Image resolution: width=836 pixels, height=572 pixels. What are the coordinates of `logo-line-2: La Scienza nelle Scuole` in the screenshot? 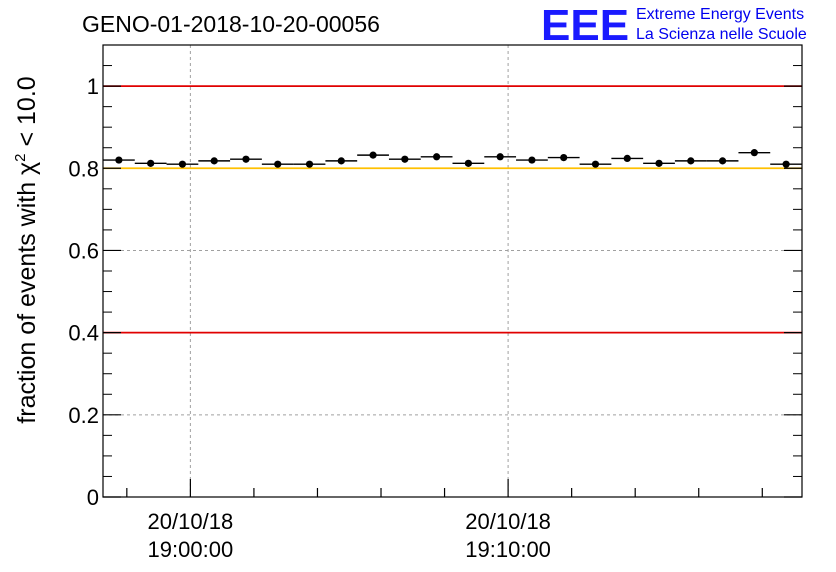 It's located at (721, 34).